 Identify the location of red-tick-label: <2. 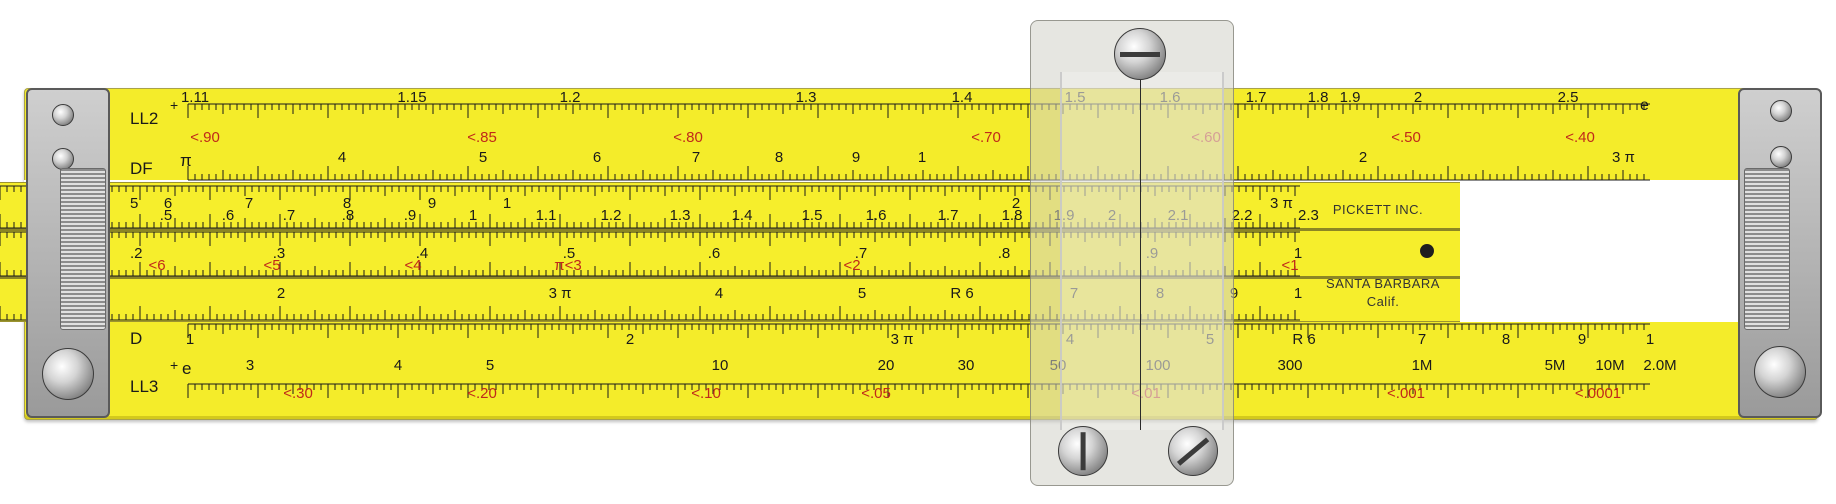
(851, 265).